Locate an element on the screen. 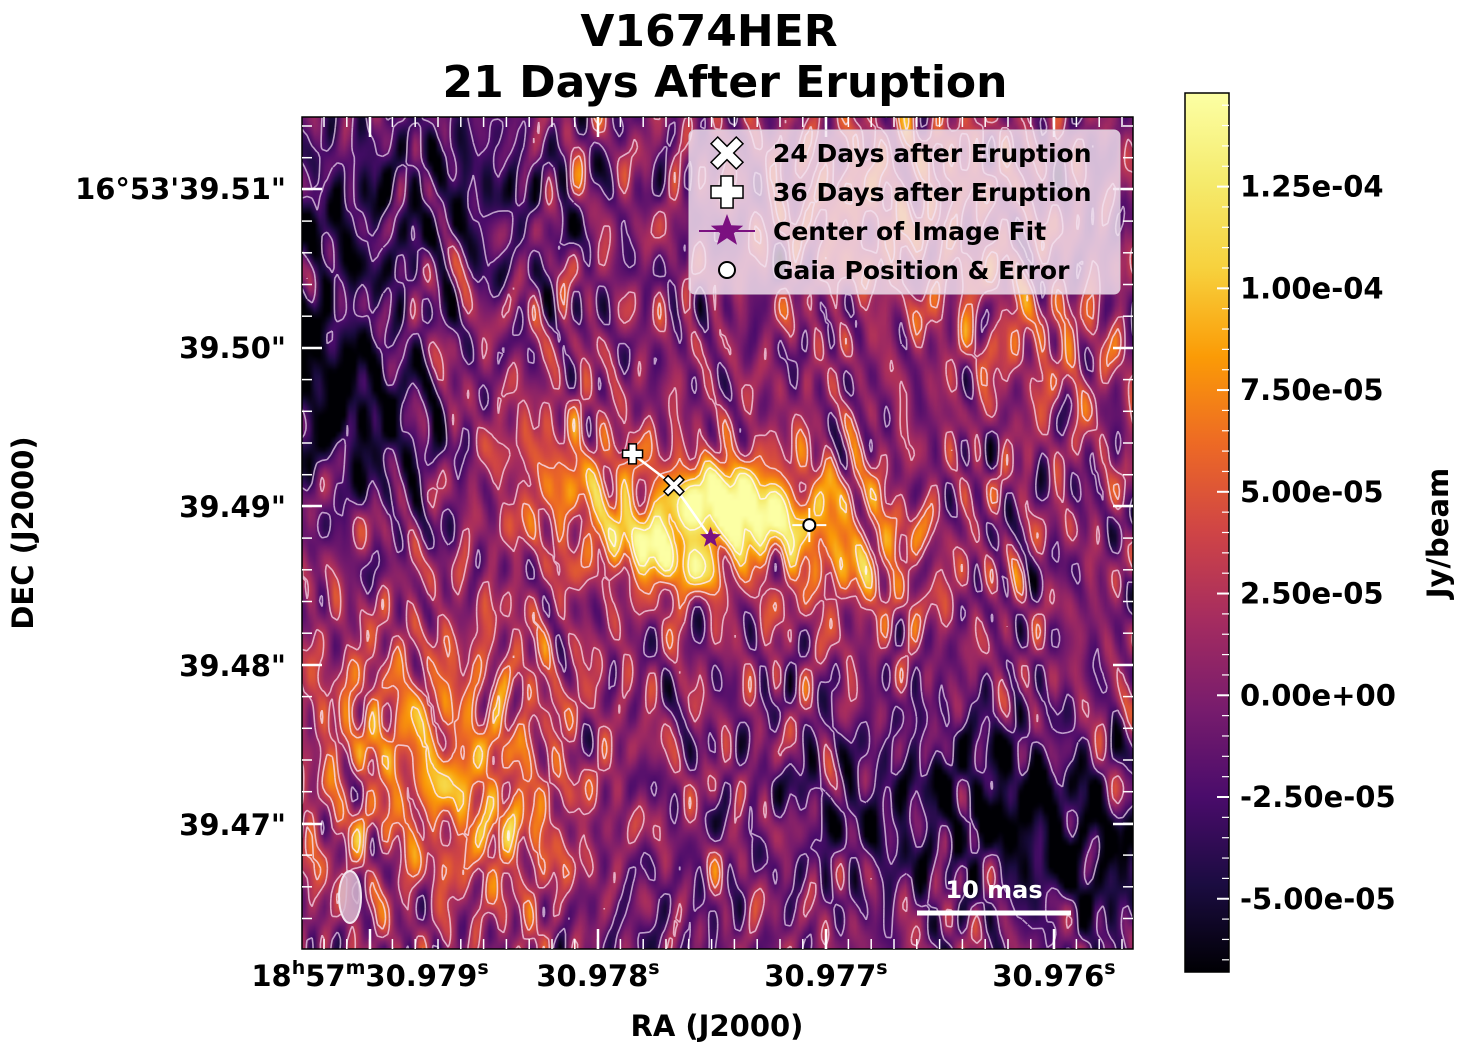 The image size is (1468, 1052). legend-marker-day36 is located at coordinates (727, 192).